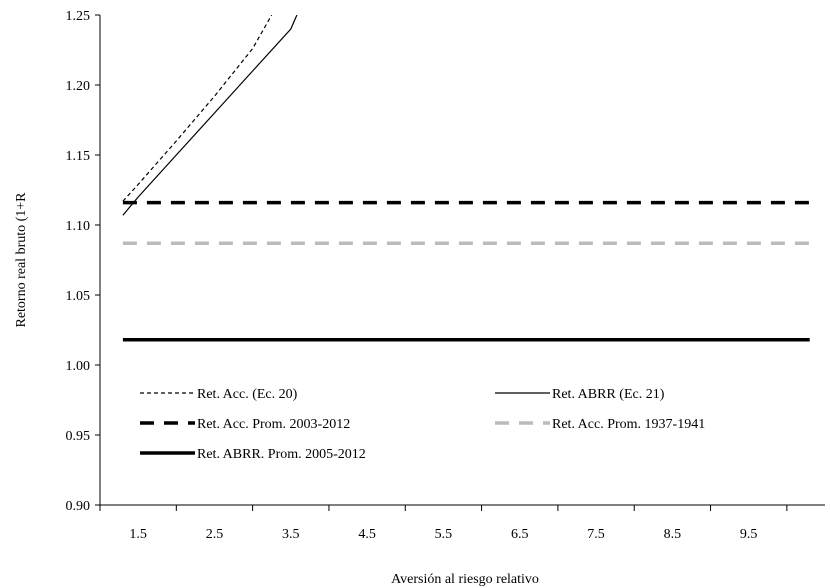 This screenshot has height=588, width=830. I want to click on x-tick-label: 9.5, so click(749, 534).